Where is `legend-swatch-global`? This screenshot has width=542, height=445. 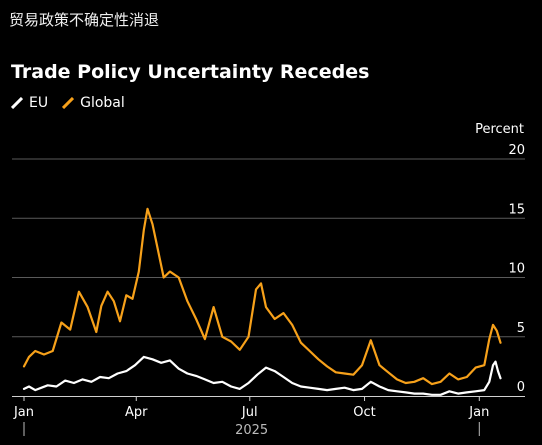 legend-swatch-global is located at coordinates (68, 103).